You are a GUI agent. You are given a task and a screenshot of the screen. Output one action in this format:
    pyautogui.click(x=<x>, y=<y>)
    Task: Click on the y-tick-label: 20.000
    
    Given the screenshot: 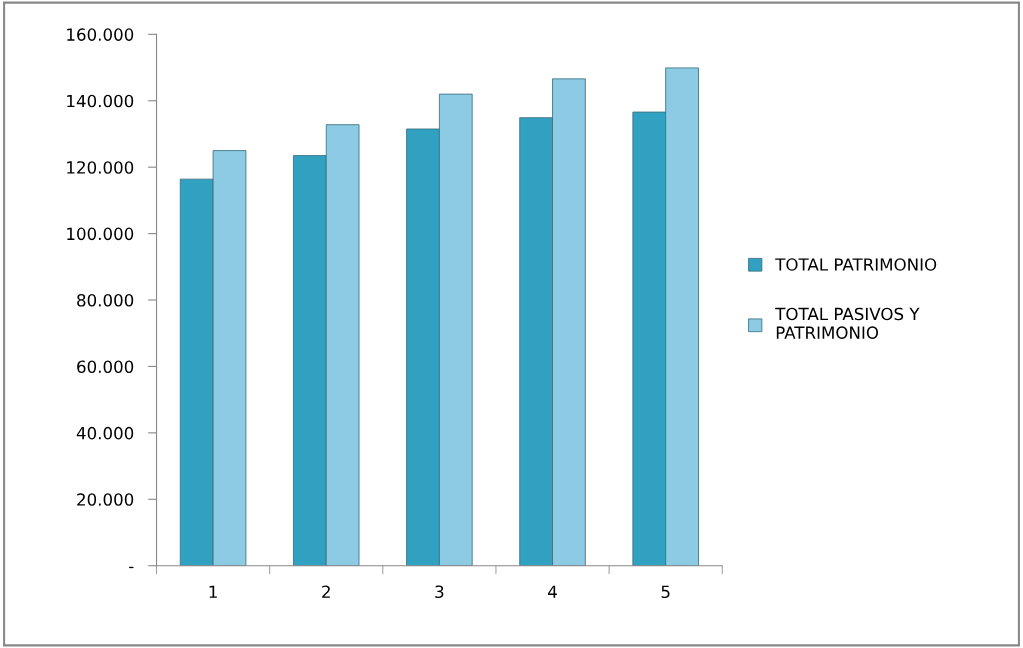 What is the action you would take?
    pyautogui.click(x=105, y=499)
    